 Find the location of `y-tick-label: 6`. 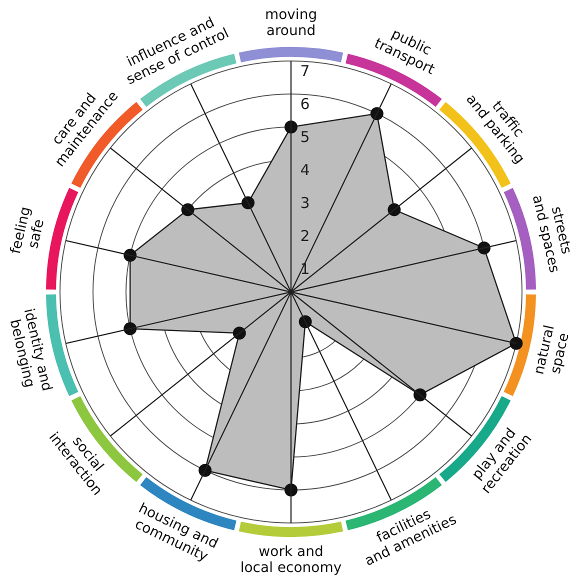

y-tick-label: 6 is located at coordinates (305, 104).